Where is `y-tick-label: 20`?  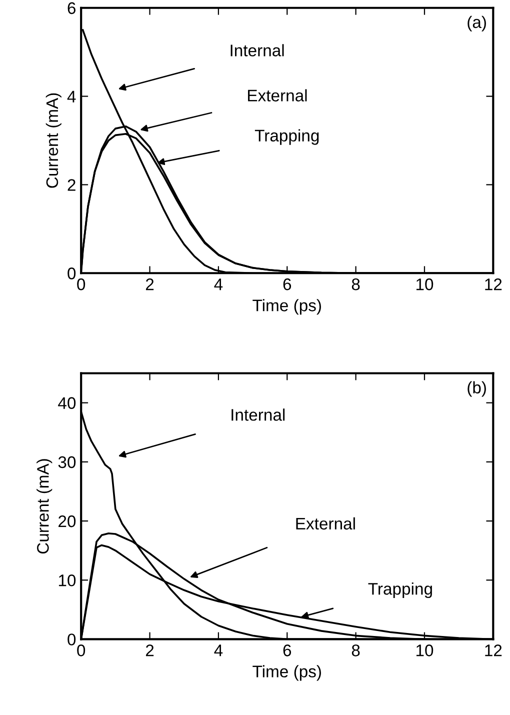
y-tick-label: 20 is located at coordinates (67, 521).